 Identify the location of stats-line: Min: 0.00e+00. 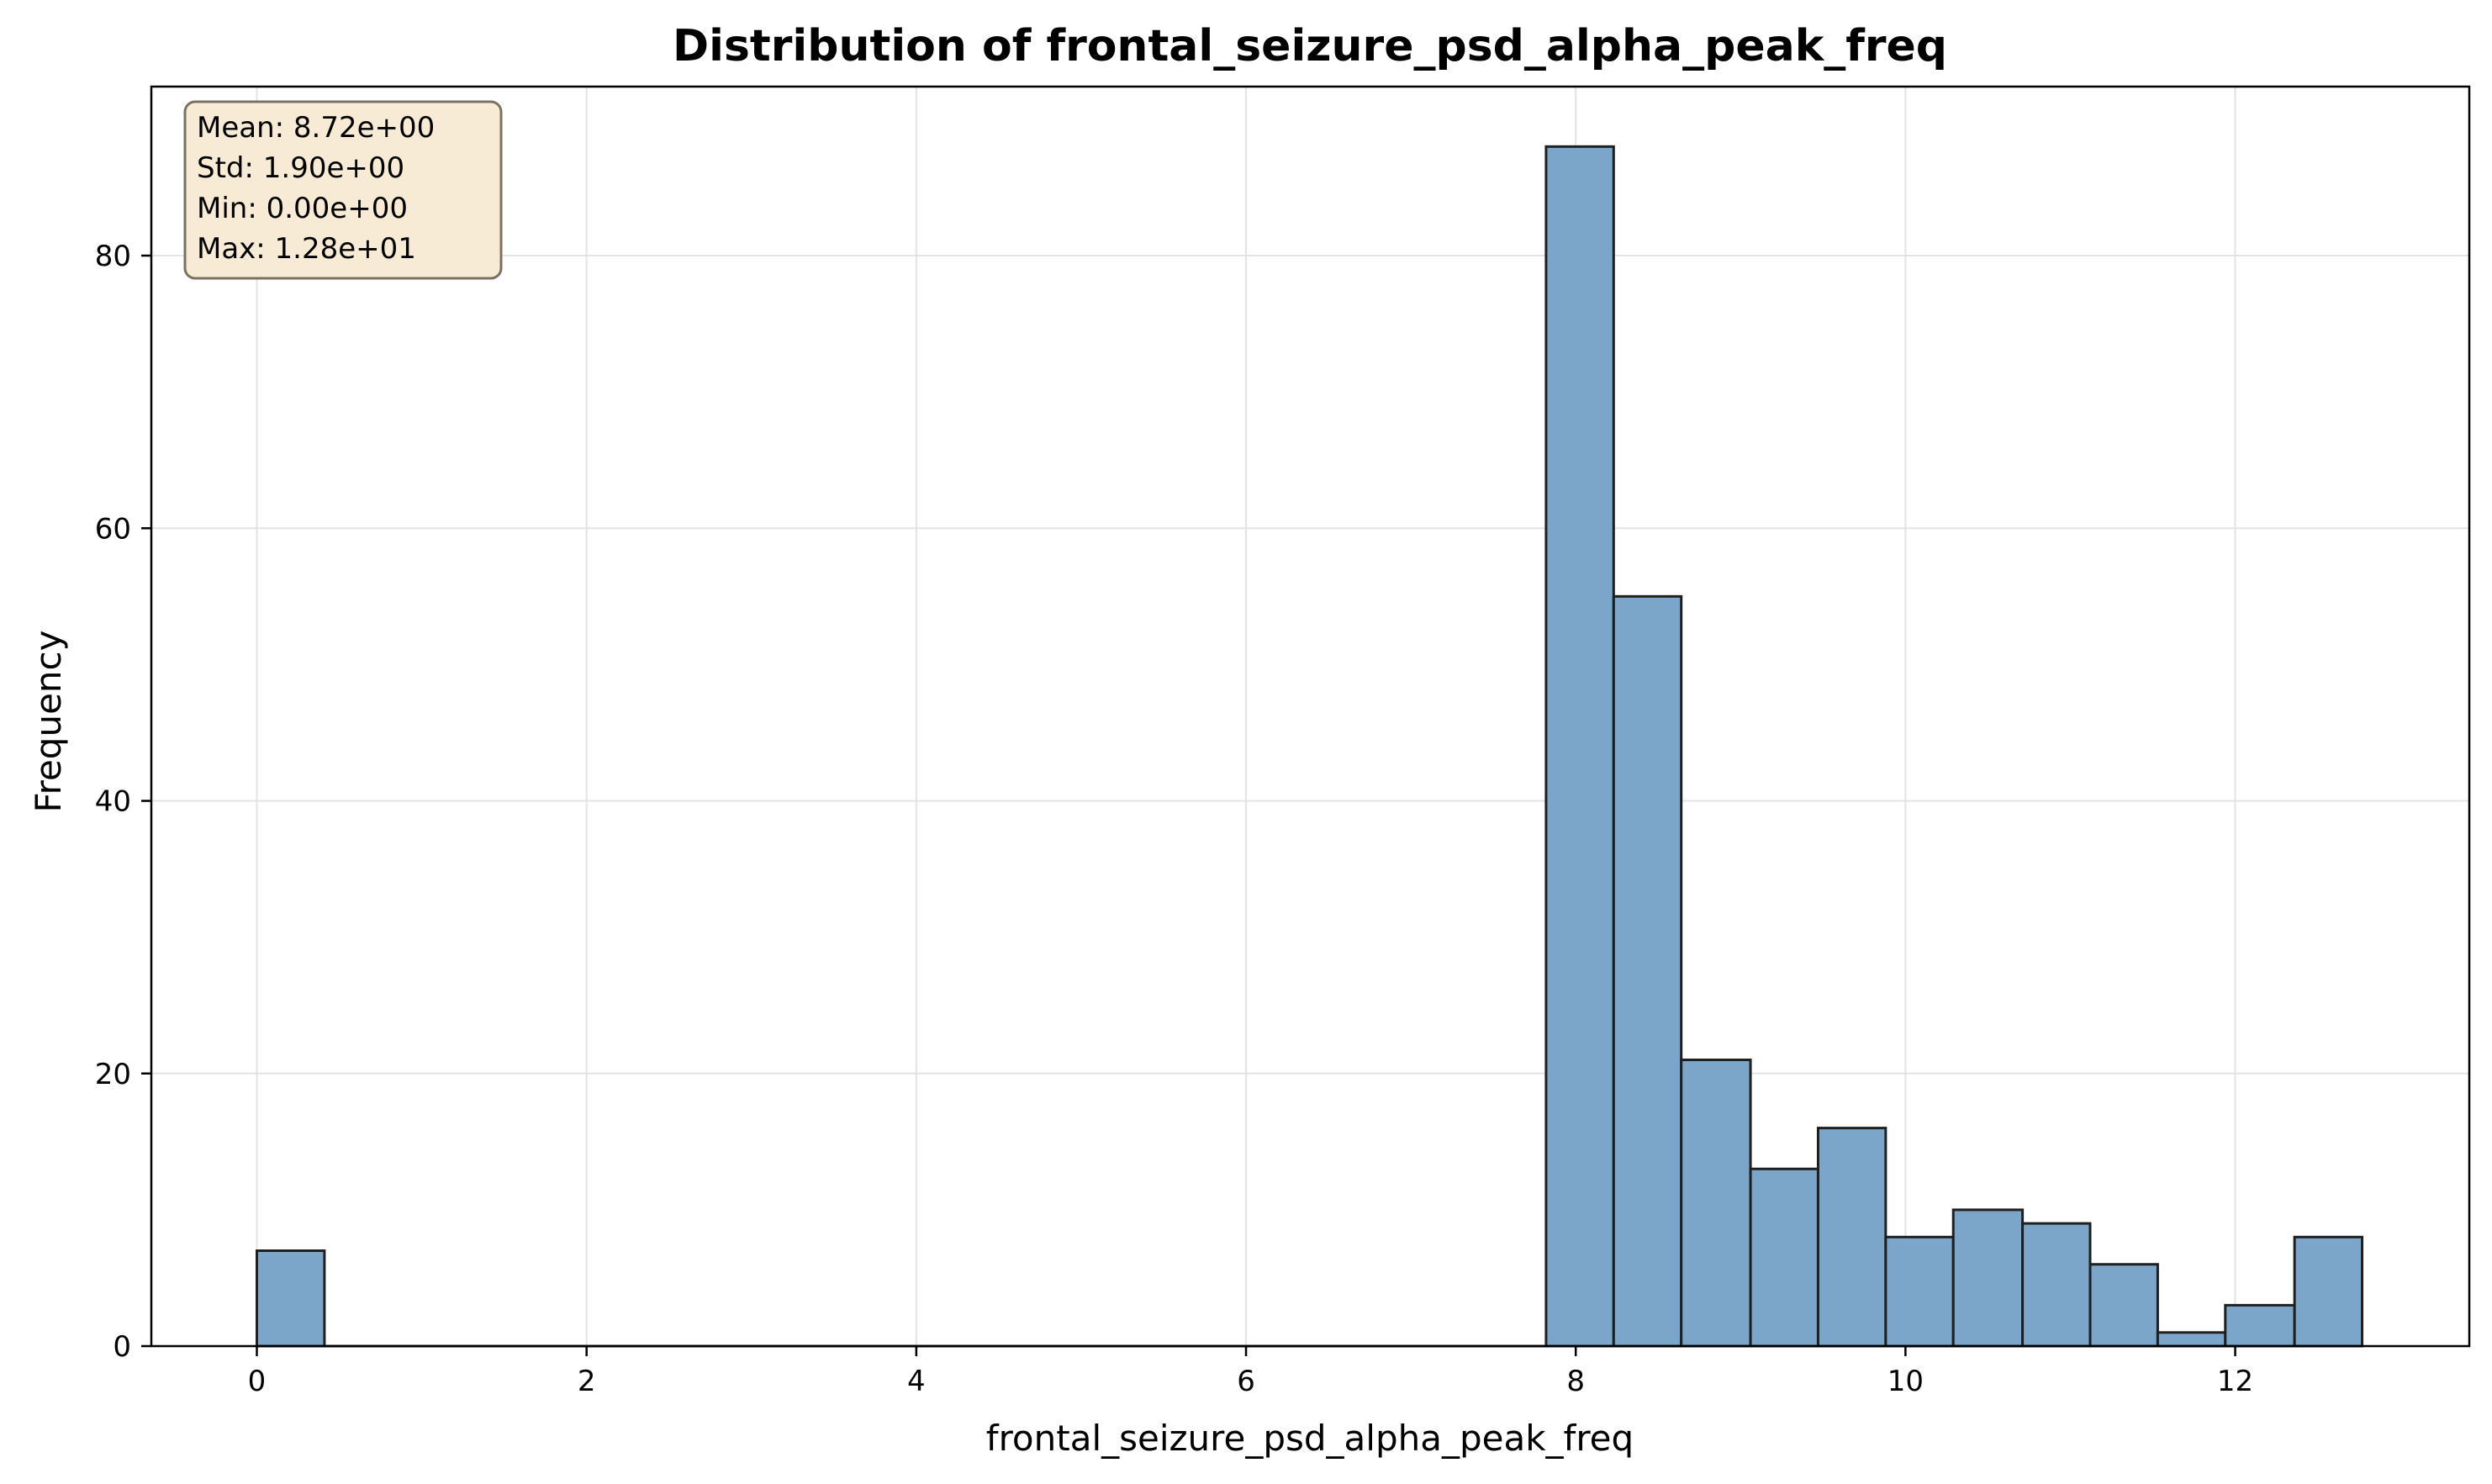
(302, 208).